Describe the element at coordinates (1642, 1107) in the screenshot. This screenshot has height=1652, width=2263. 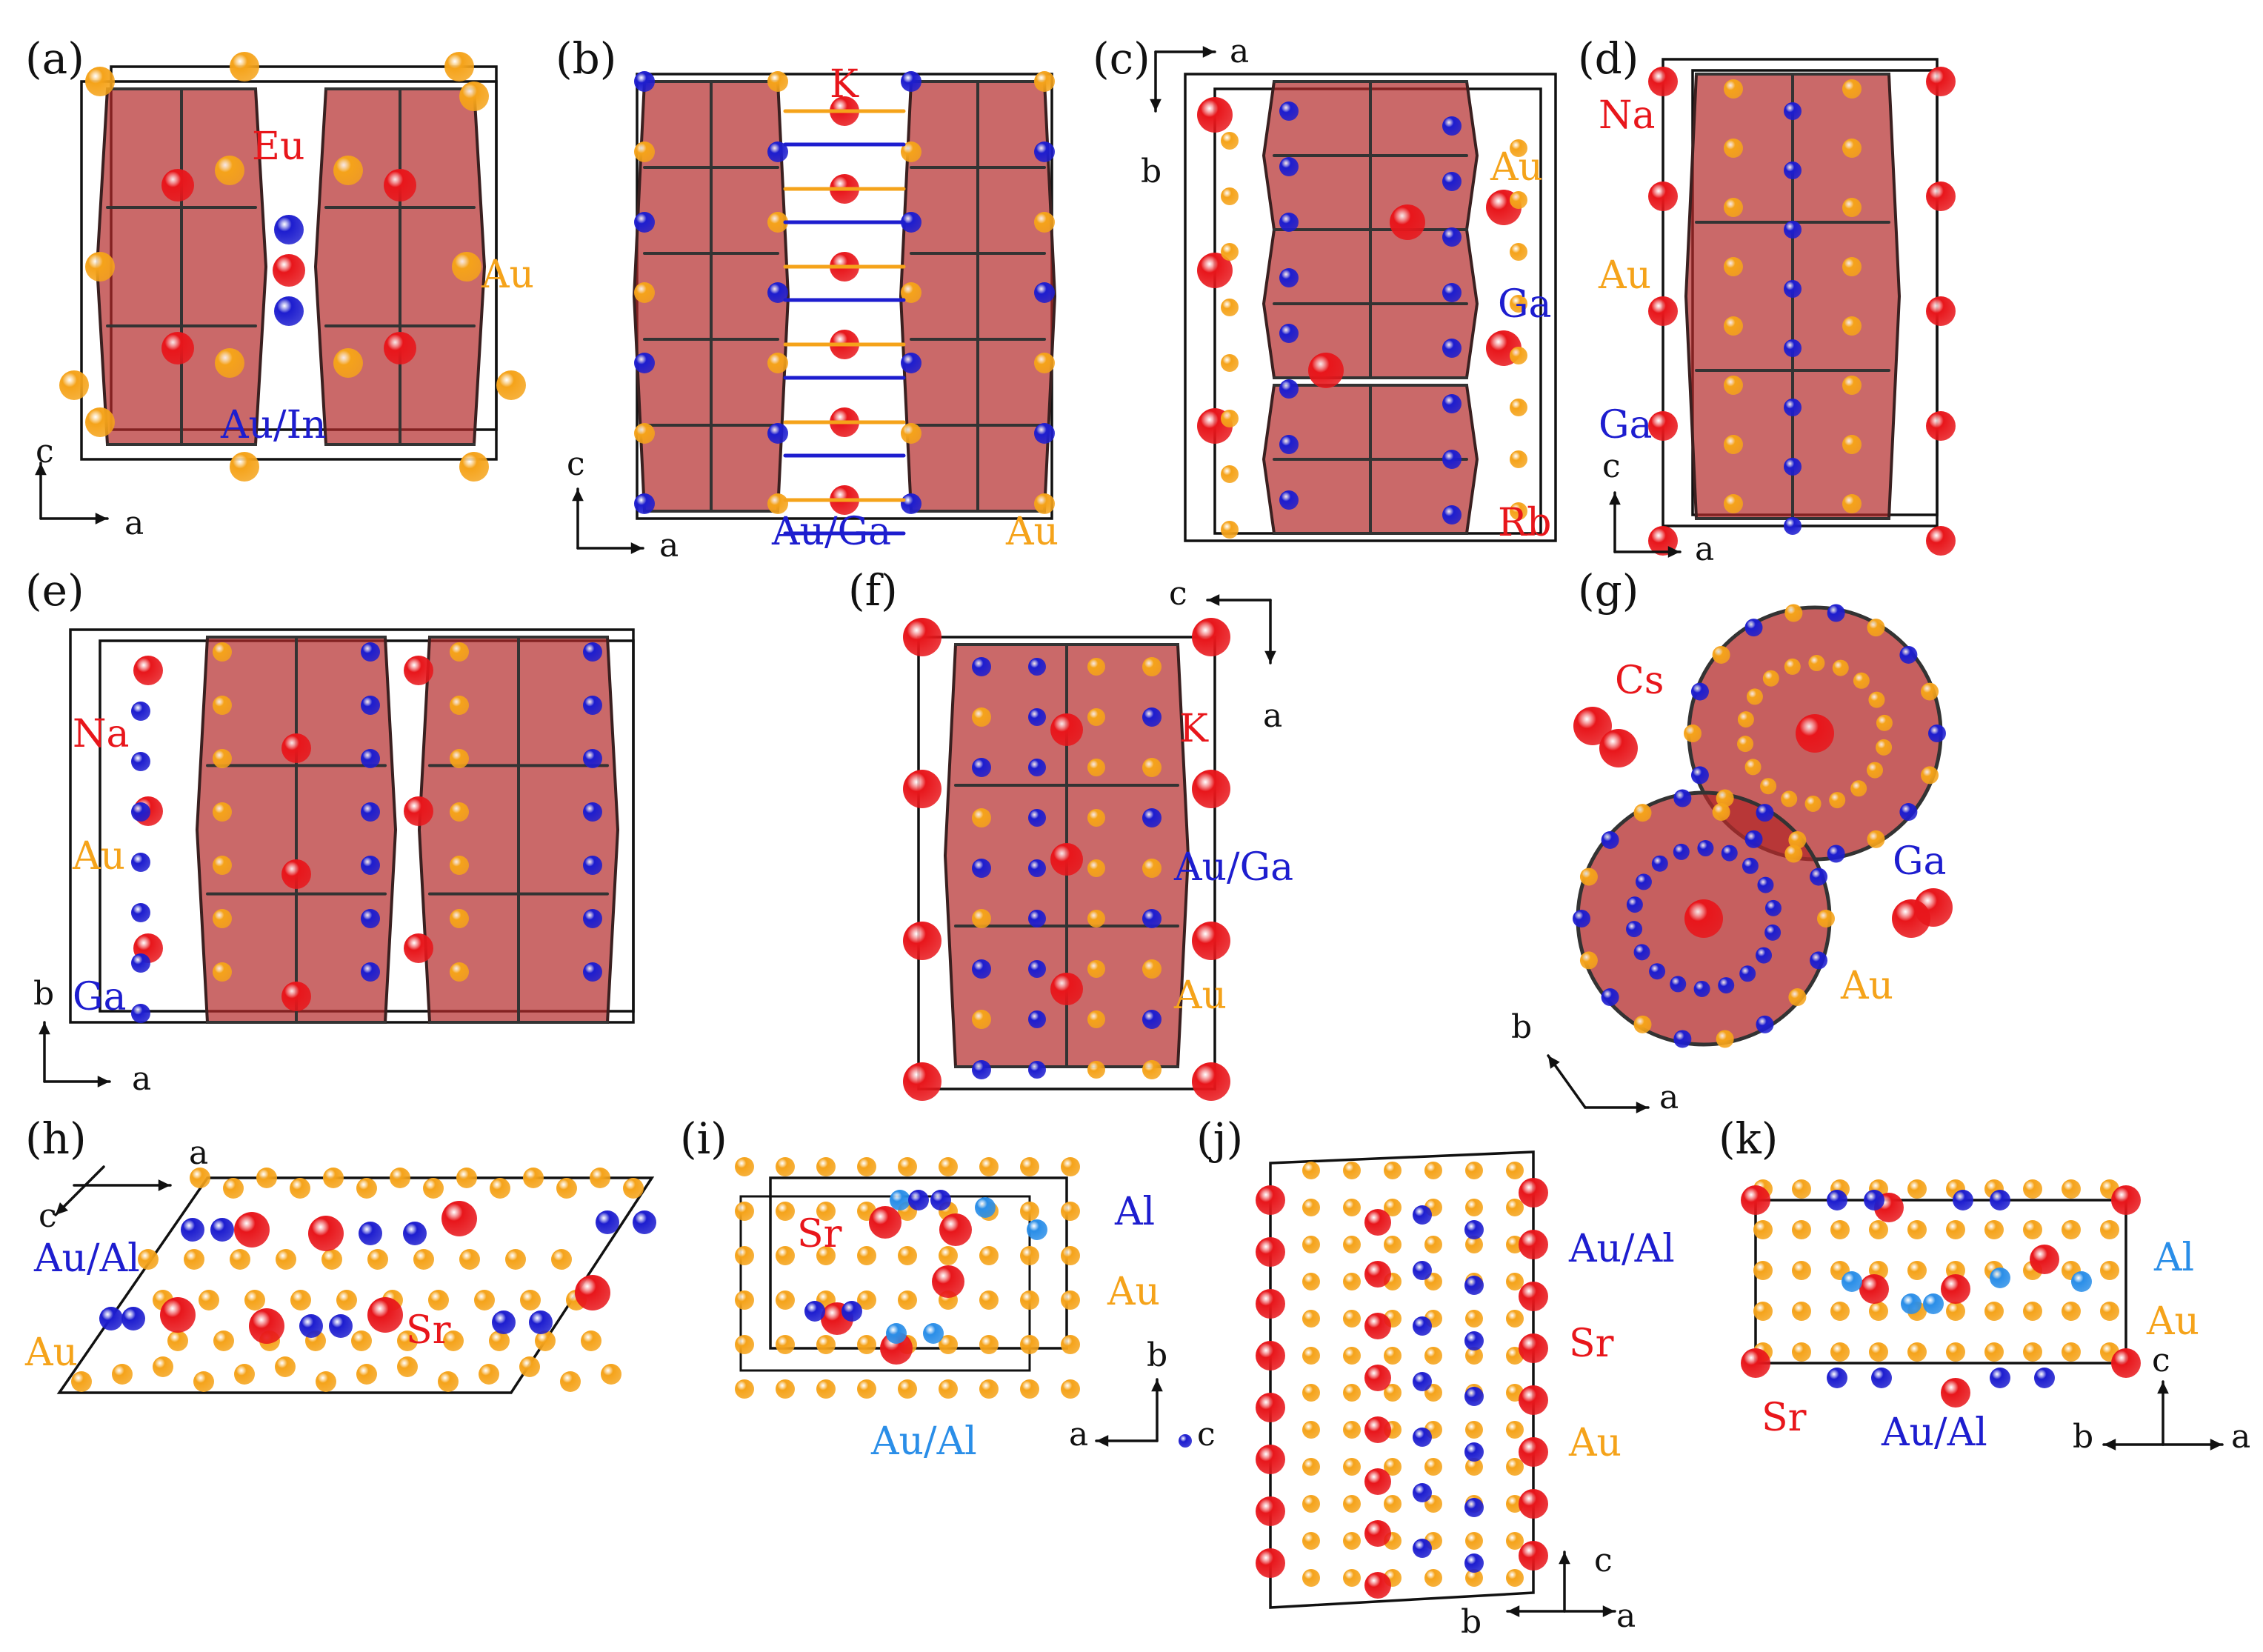
I see `axis-arrow-g-a-head` at that location.